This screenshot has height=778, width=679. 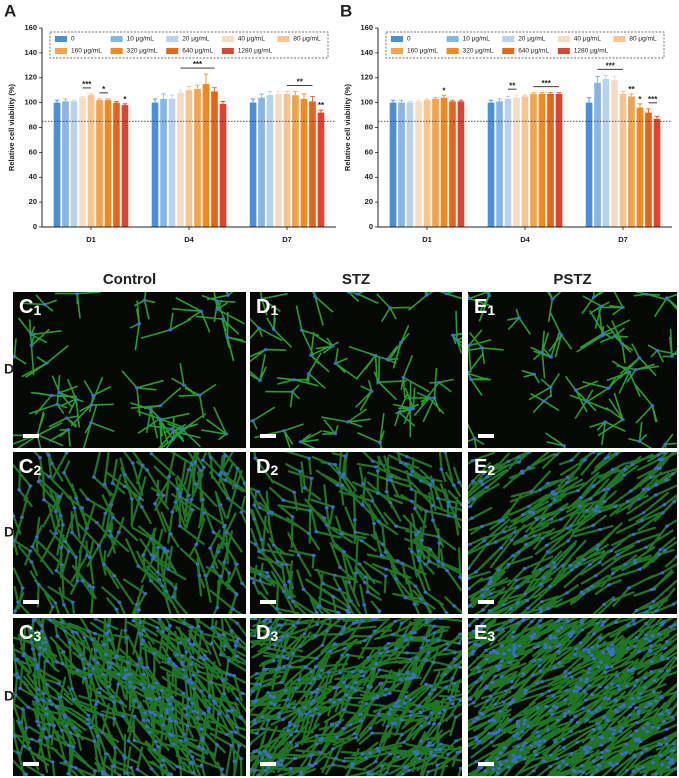 What do you see at coordinates (287, 239) in the screenshot?
I see `x-tick-label: D7` at bounding box center [287, 239].